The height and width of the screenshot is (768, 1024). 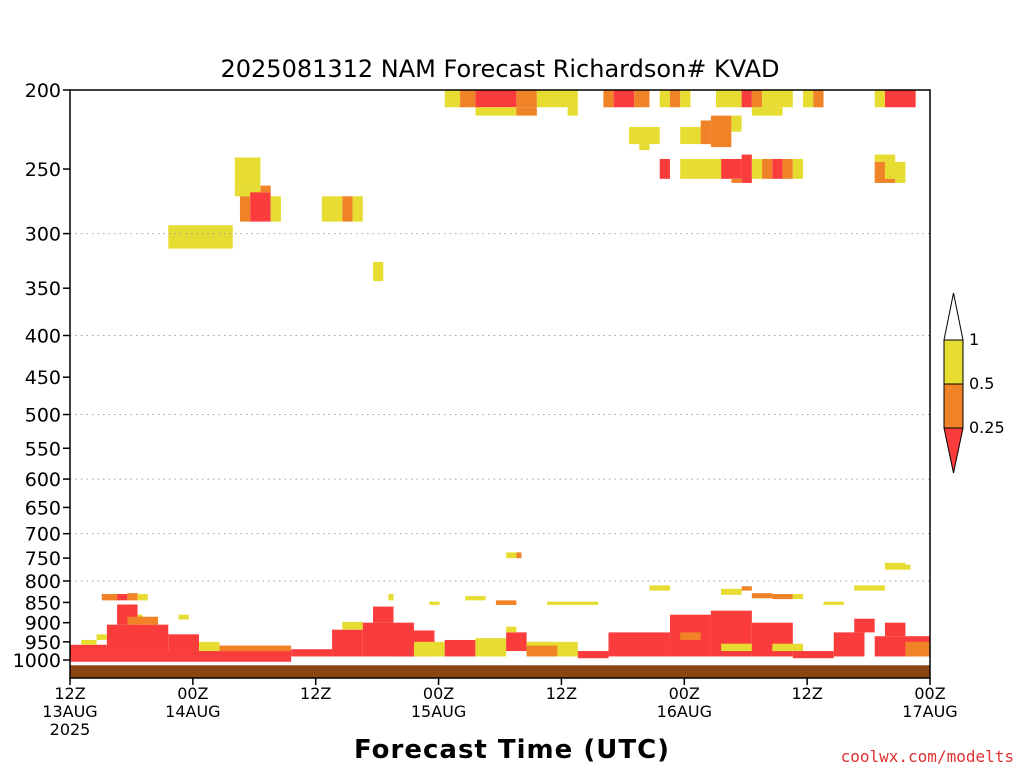 I want to click on legend-label: 0.25, so click(x=987, y=427).